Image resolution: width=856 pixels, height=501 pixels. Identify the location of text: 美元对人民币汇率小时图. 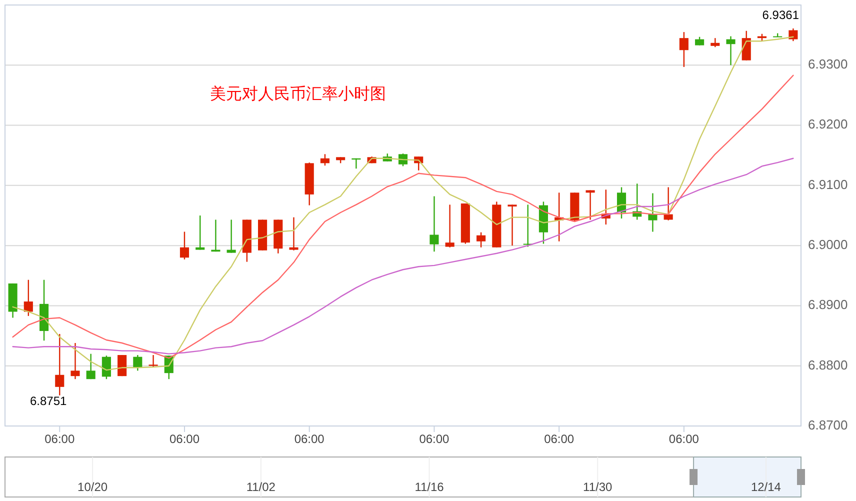
(298, 94).